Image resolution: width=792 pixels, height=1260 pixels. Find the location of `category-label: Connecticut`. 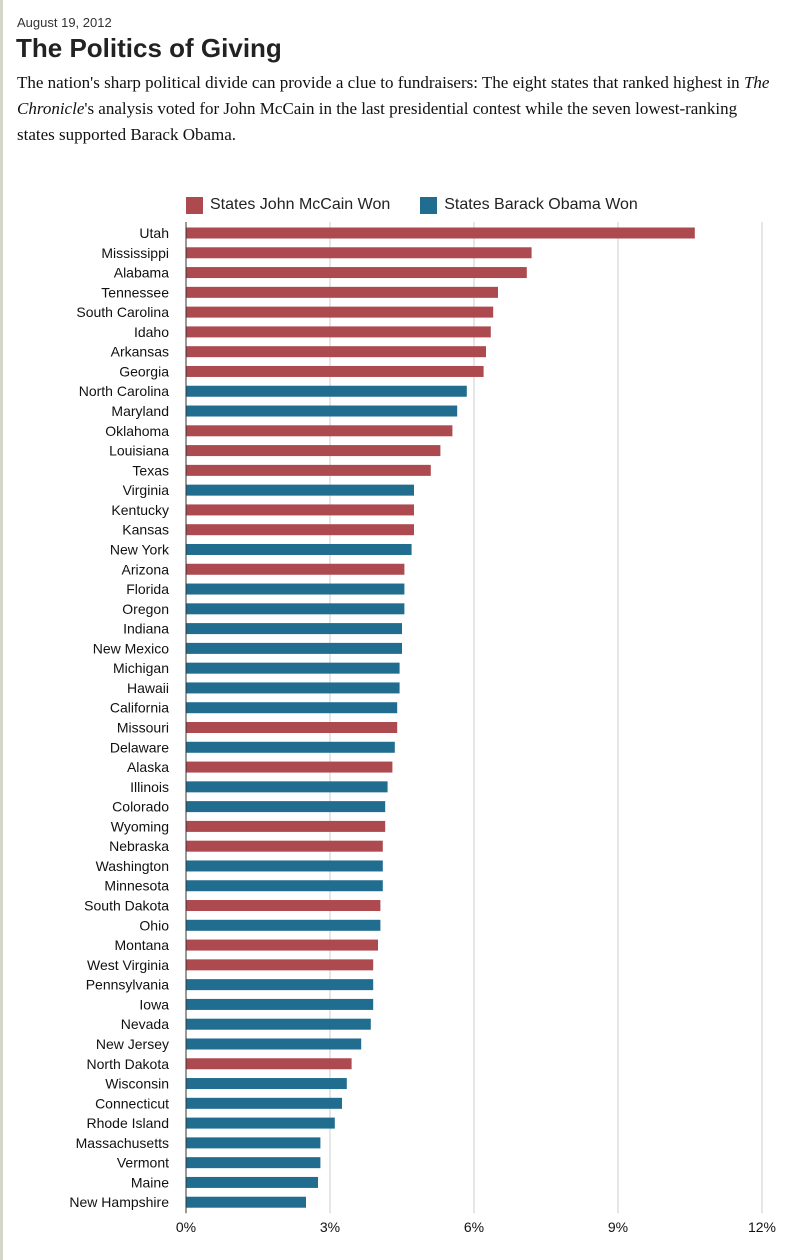

category-label: Connecticut is located at coordinates (132, 1103).